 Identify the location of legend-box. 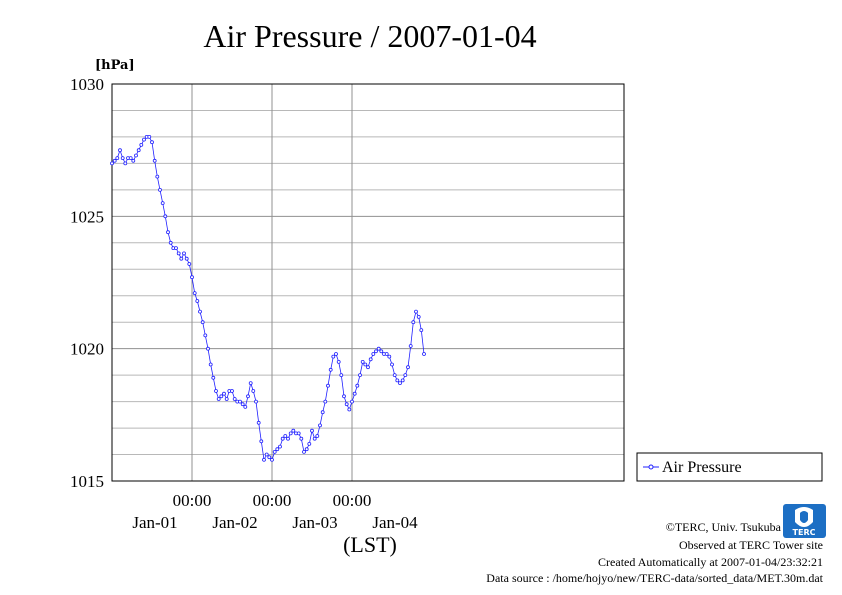
(729, 467).